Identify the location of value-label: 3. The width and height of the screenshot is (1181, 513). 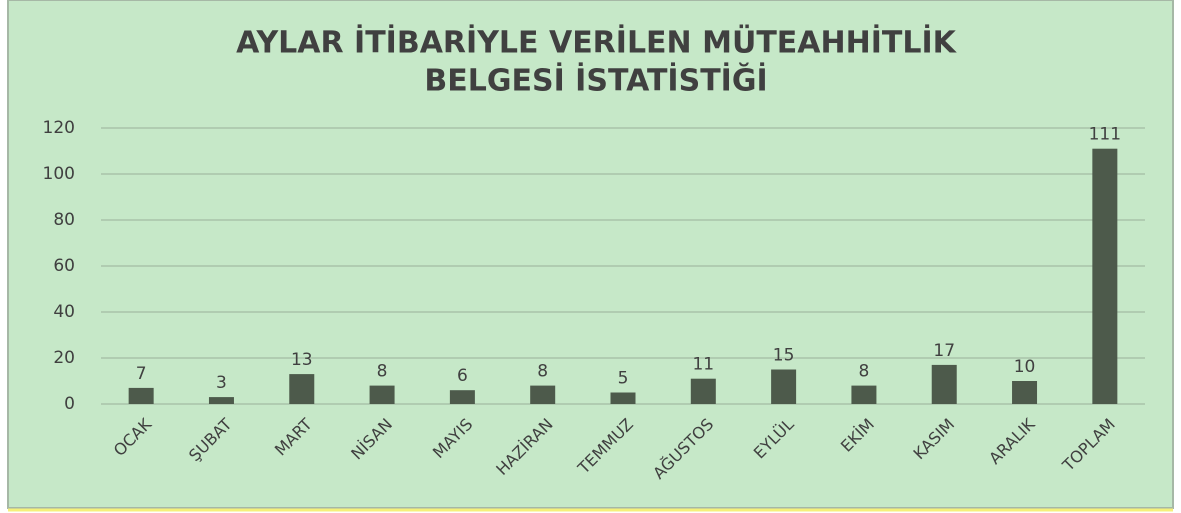
(221, 383).